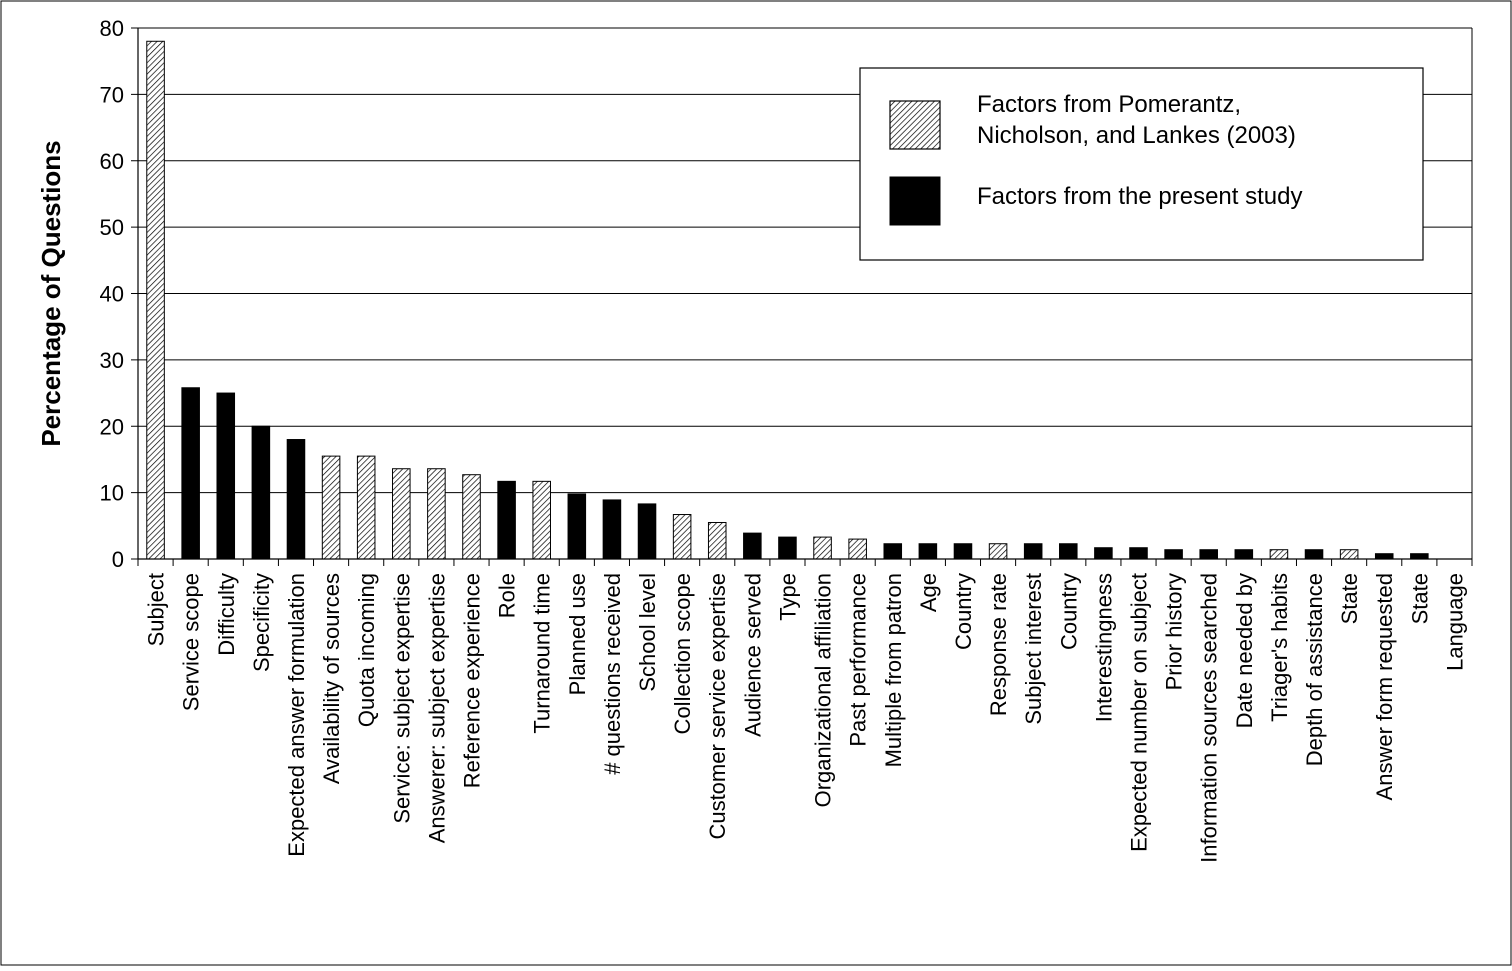 The image size is (1512, 971). I want to click on x-tick-label: Reference experience, so click(472, 680).